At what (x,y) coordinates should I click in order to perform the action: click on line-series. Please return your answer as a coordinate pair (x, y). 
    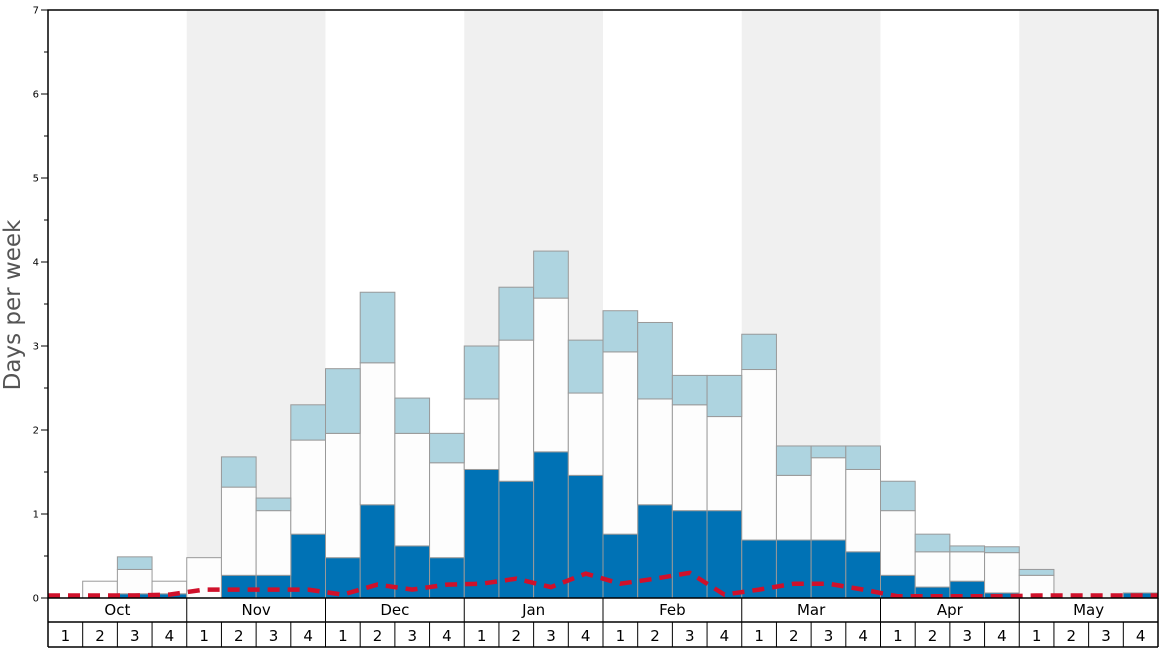
    Looking at the image, I should click on (603, 584).